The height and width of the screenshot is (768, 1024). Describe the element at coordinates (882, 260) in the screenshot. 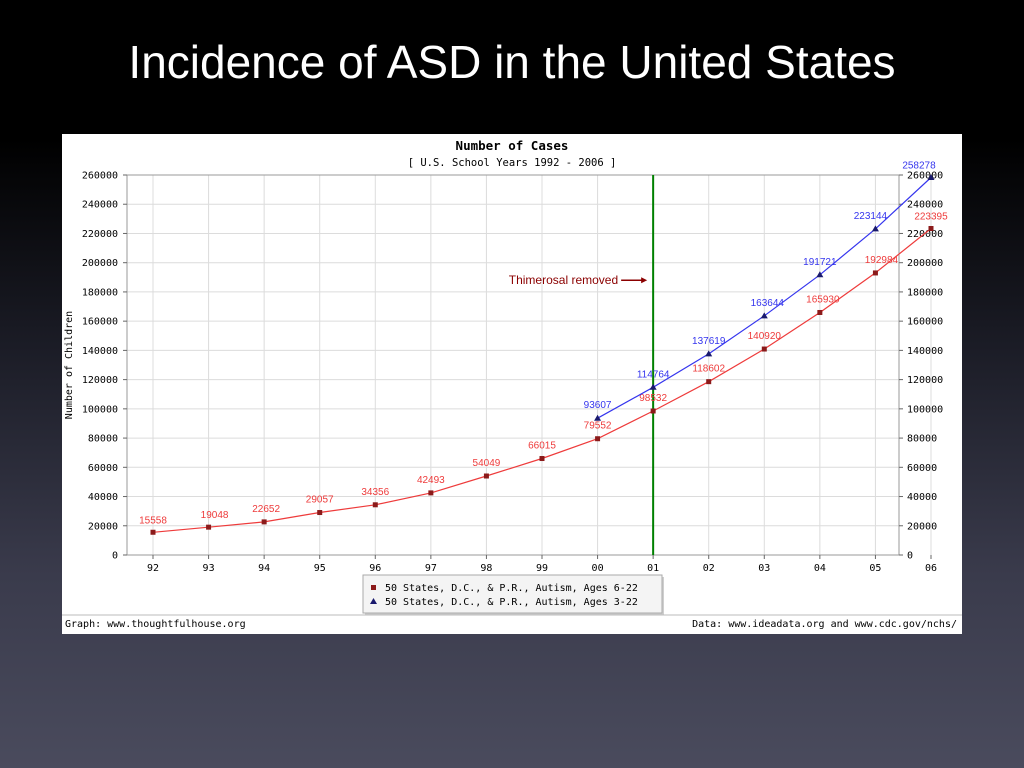

I see `data-label: 192984` at that location.